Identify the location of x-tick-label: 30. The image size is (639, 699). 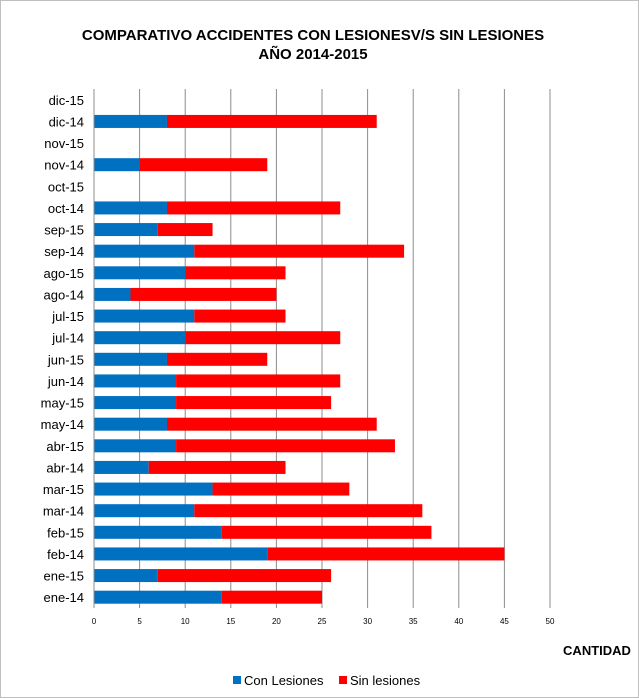
(367, 621).